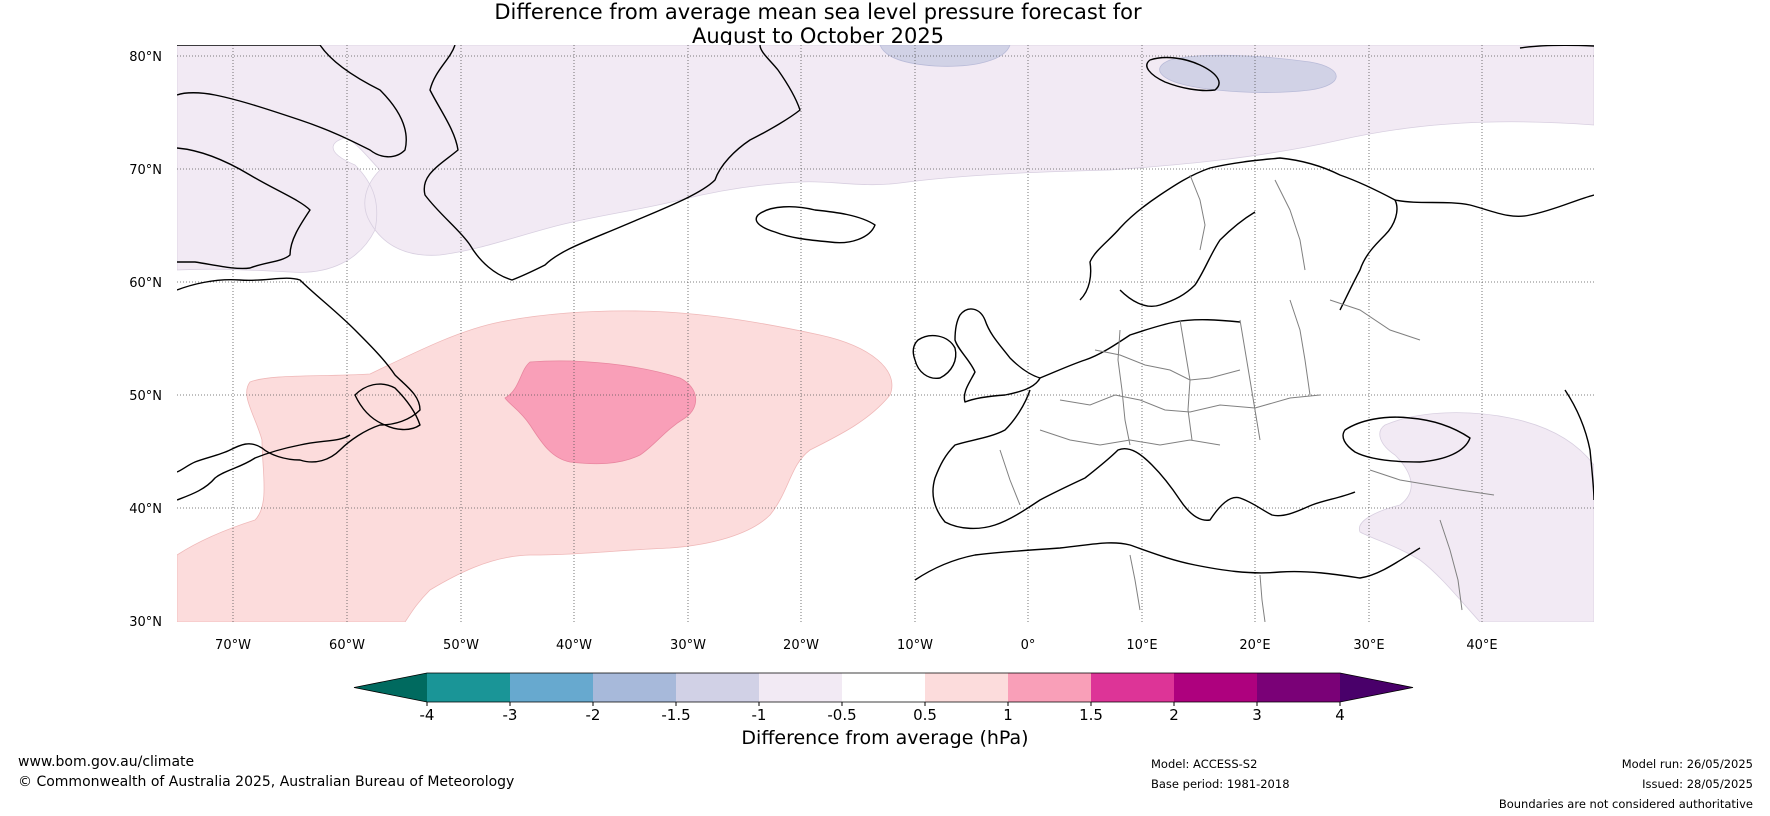  What do you see at coordinates (264, 467) in the screenshot?
I see `coast-us-east` at bounding box center [264, 467].